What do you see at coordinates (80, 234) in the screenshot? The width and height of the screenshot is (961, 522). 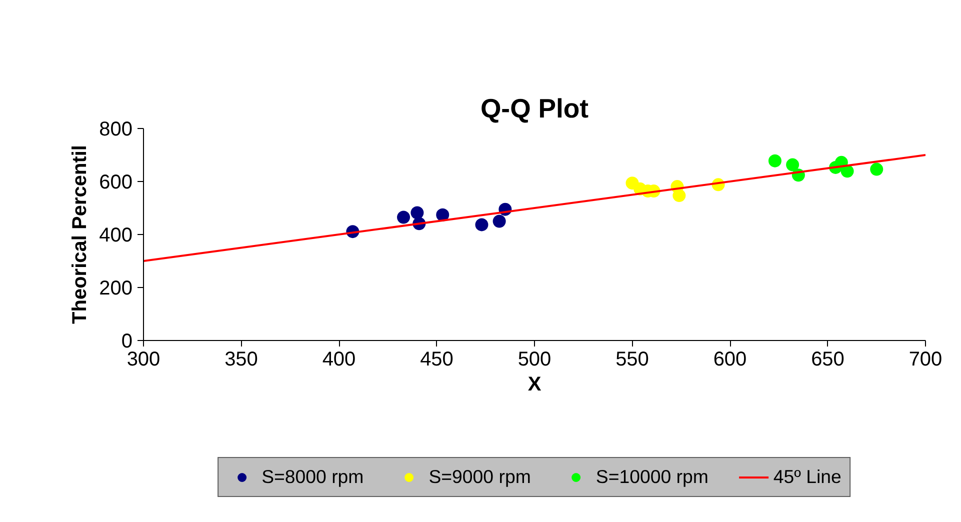 I see `y-axis-title: Theorical Percentil` at bounding box center [80, 234].